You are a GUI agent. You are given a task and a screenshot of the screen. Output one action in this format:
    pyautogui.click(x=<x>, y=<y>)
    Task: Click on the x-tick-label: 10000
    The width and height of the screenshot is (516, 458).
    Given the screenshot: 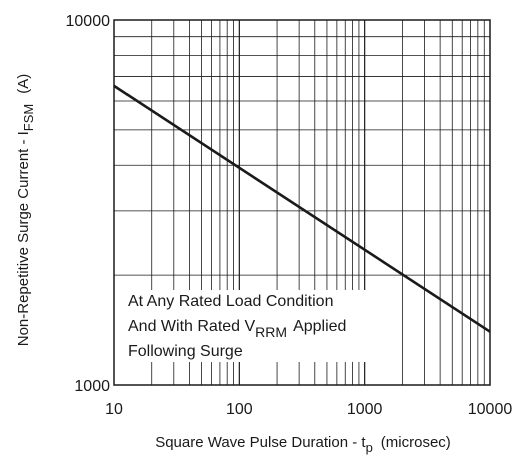 What is the action you would take?
    pyautogui.click(x=490, y=409)
    